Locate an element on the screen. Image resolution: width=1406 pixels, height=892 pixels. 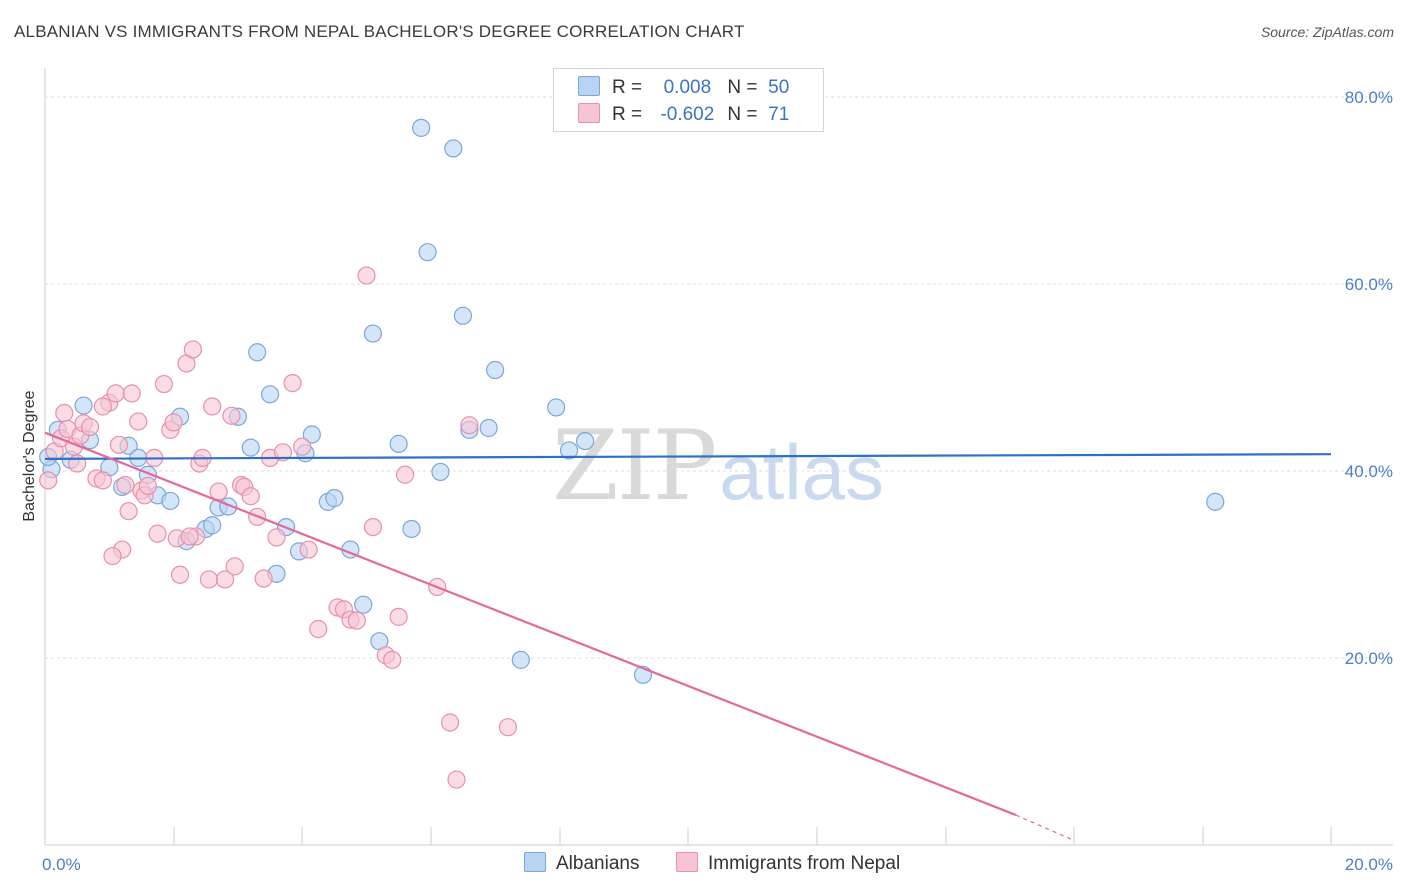
legend-n-value: 50 is located at coordinates (779, 87).